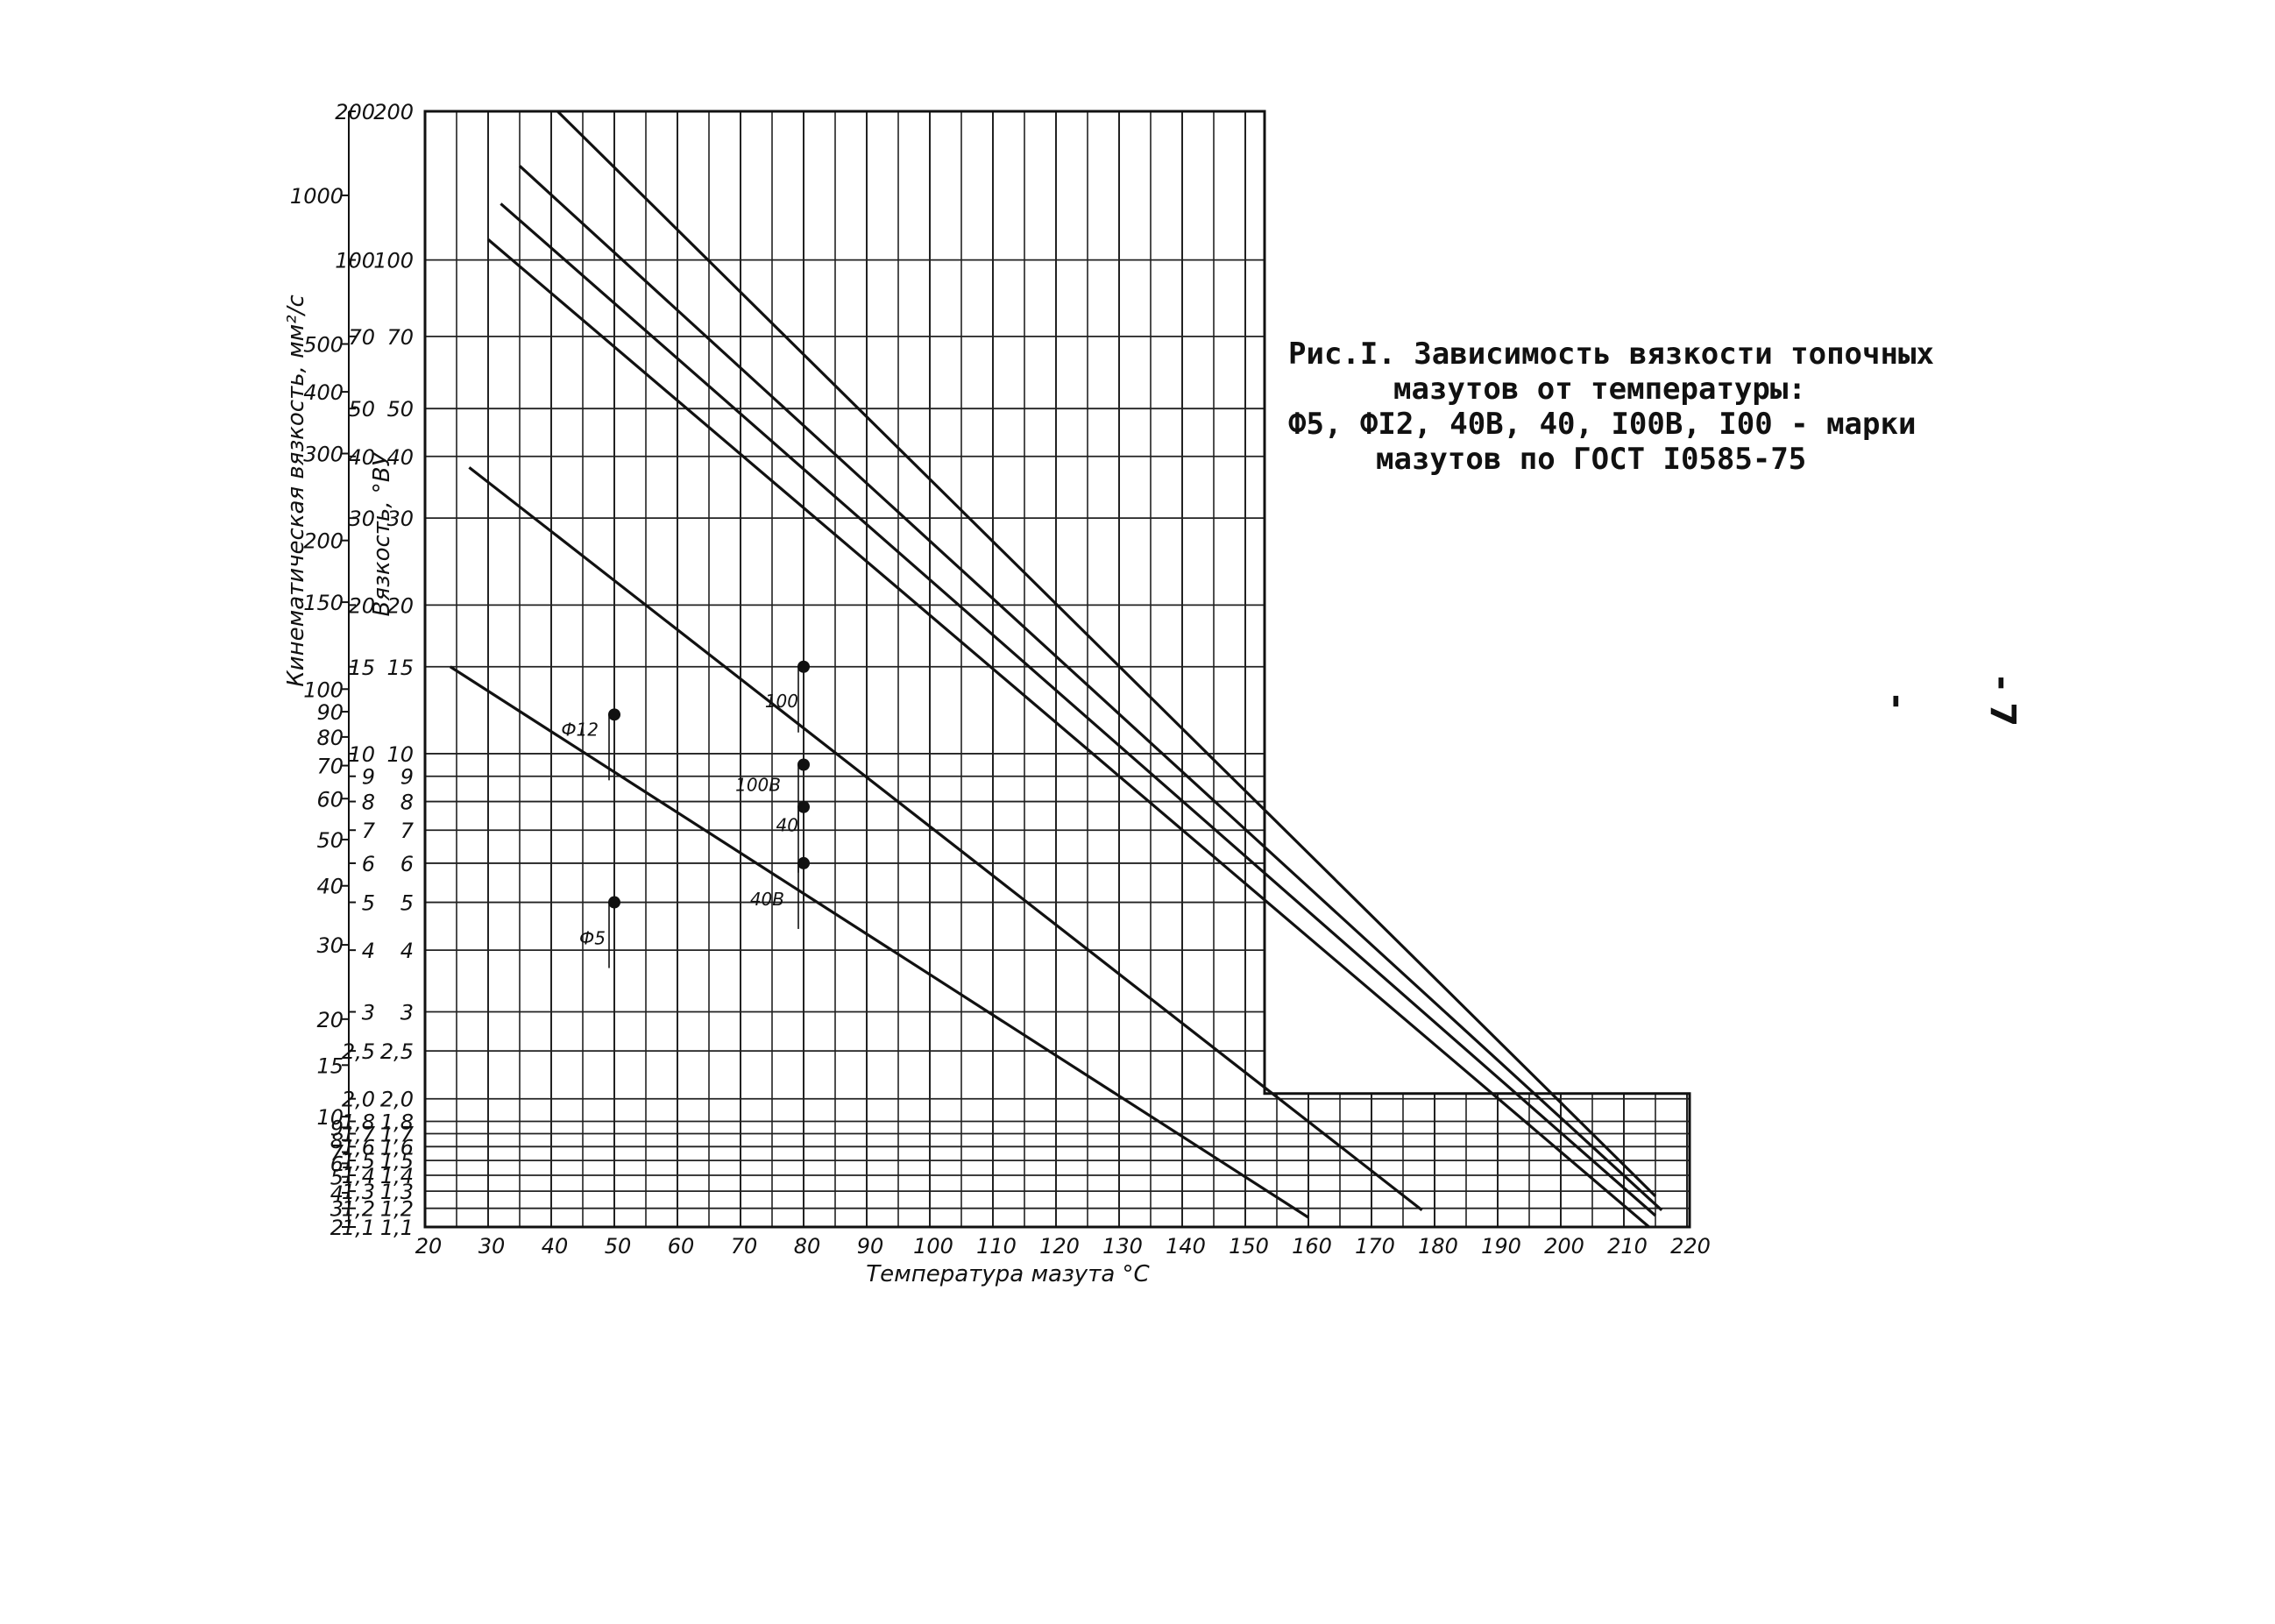 The image size is (2275, 1624). What do you see at coordinates (767, 899) in the screenshot?
I see `point-label: 40В` at bounding box center [767, 899].